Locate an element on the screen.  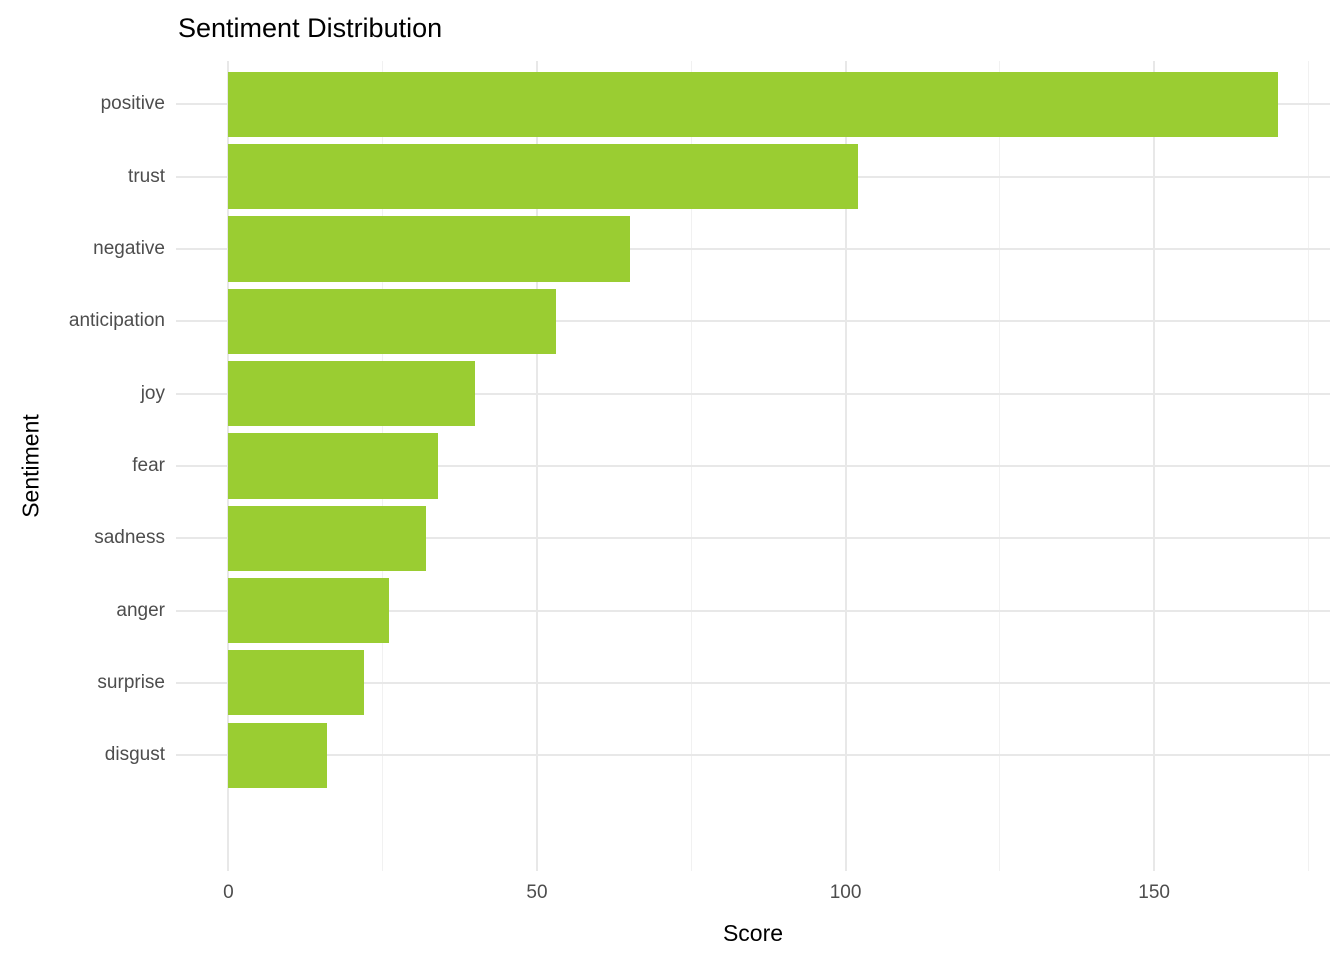
bar-joy is located at coordinates (352, 394).